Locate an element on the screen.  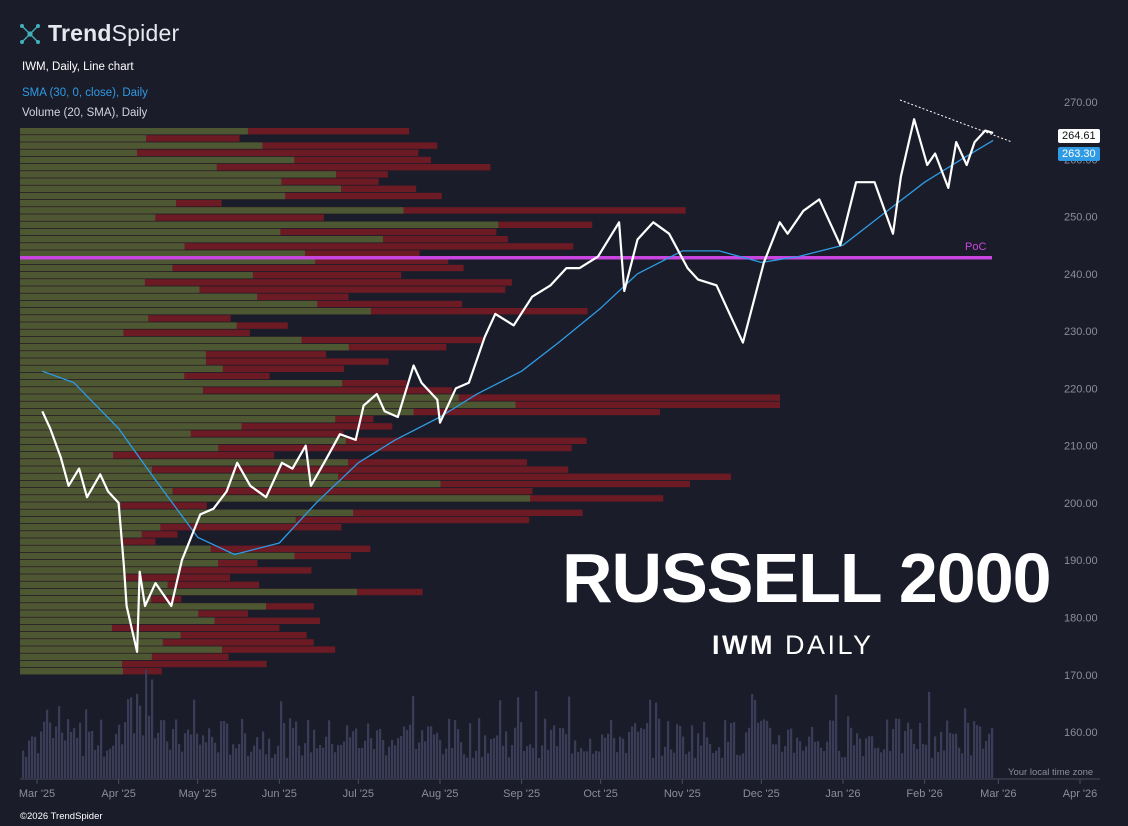
y-tick-label: 160.00 is located at coordinates (1081, 733).